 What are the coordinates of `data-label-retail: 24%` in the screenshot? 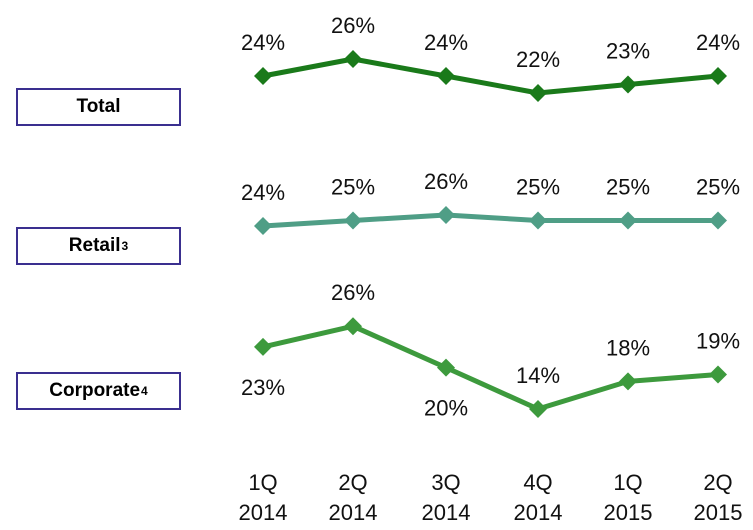 It's located at (263, 192).